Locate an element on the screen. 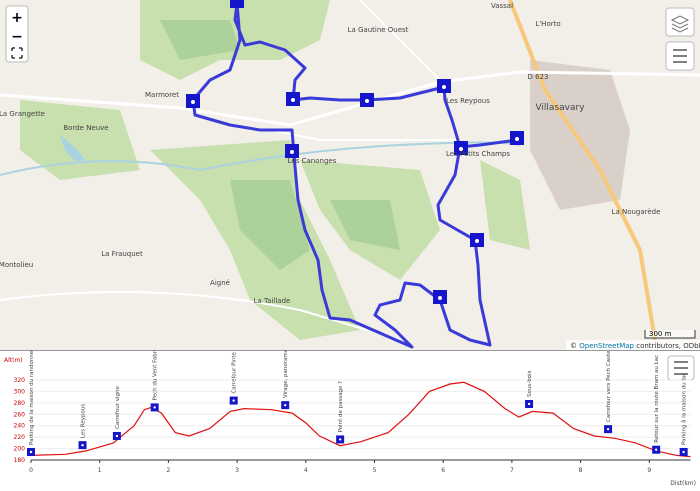  x-tick-label: 4 is located at coordinates (306, 470).